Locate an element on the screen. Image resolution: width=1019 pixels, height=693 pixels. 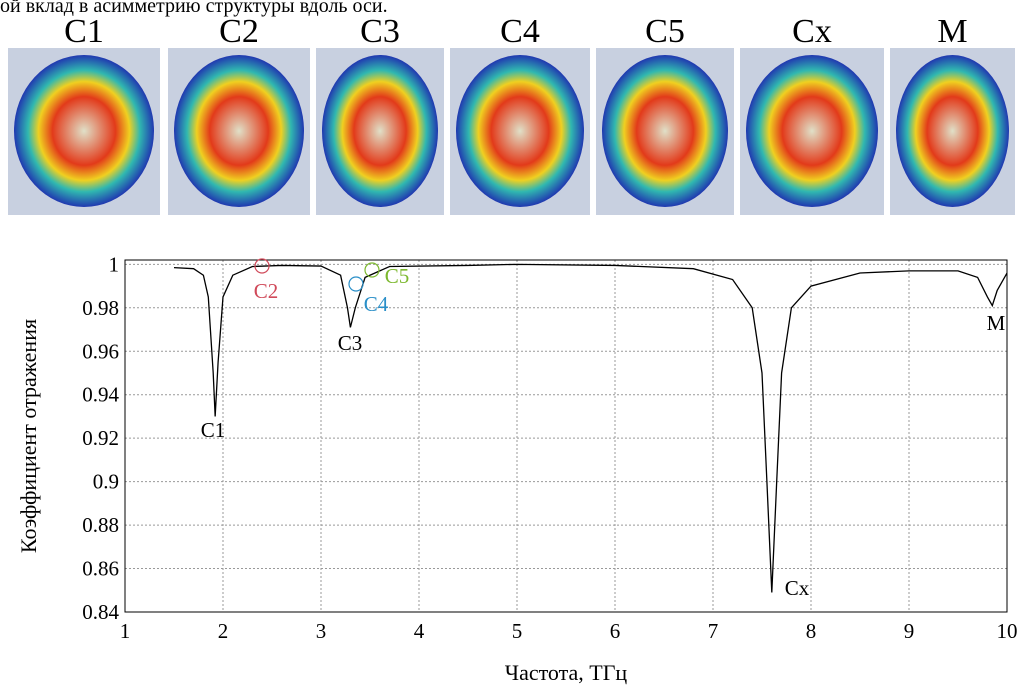
annotation: C2 is located at coordinates (266, 291).